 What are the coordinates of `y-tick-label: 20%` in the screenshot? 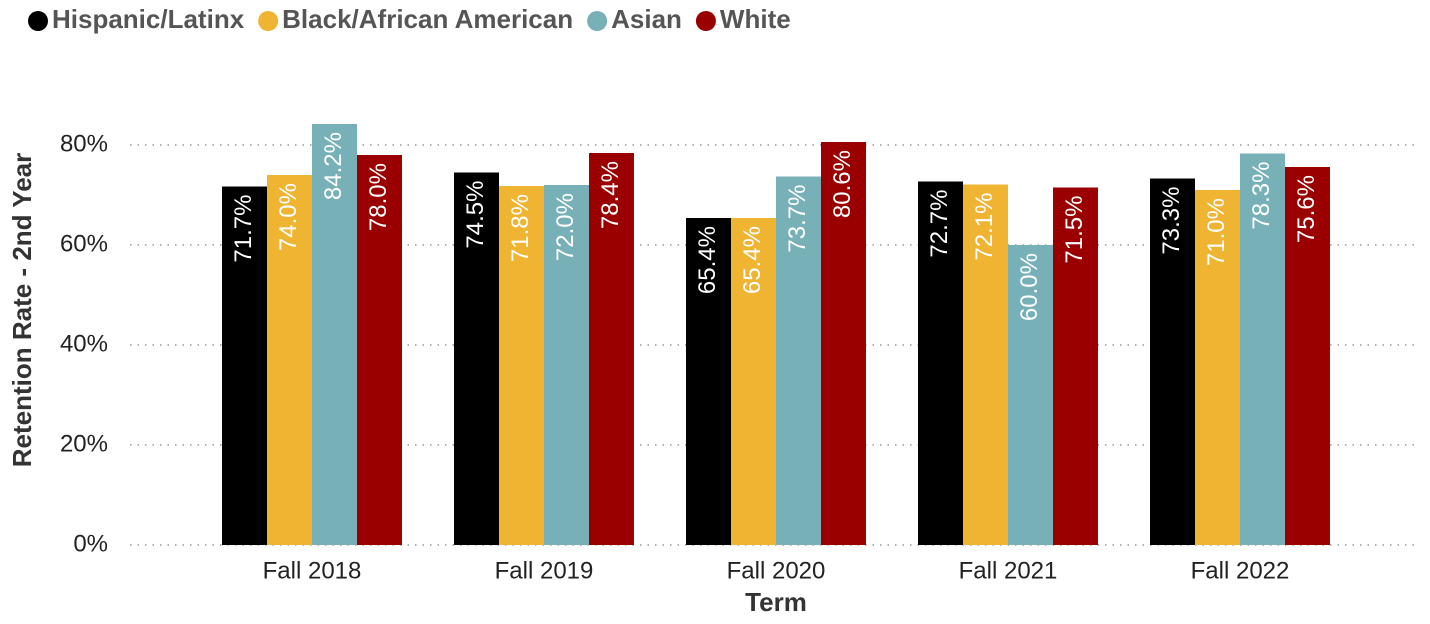 It's located at (84, 443).